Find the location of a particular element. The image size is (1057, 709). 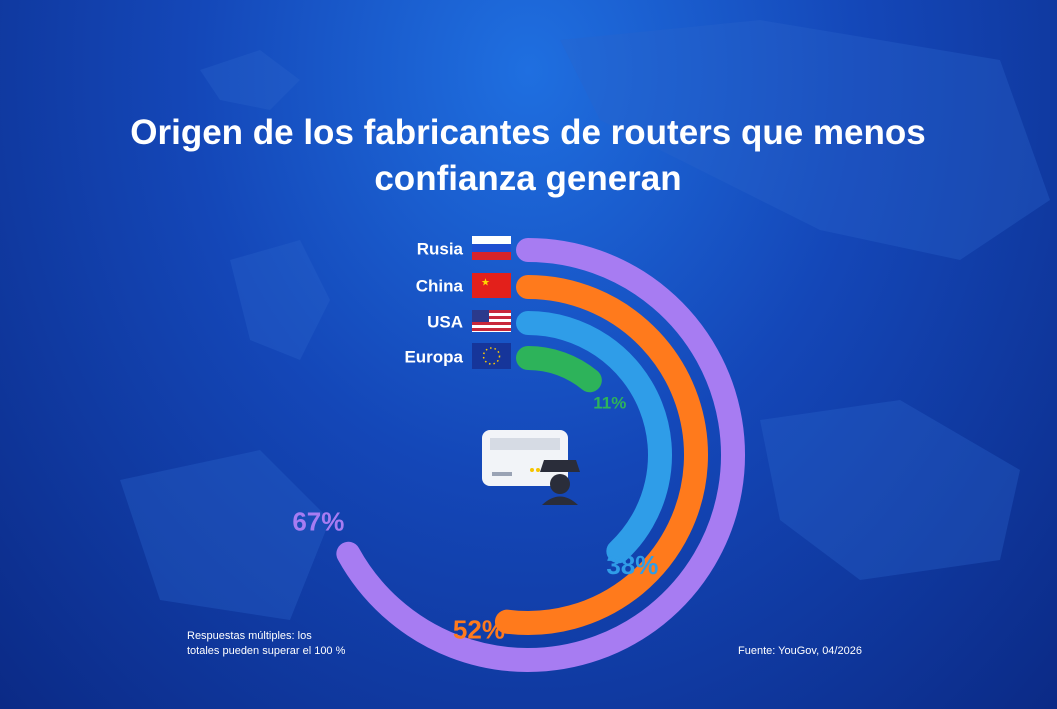

source: Fuente: YouGov, 04/2026 is located at coordinates (800, 651).